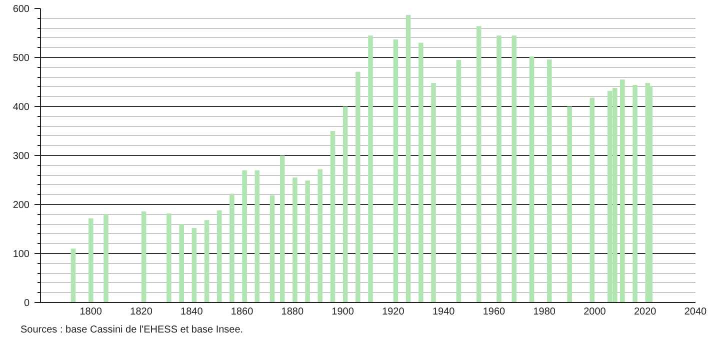  Describe the element at coordinates (696, 312) in the screenshot. I see `x-tick-label: 2040` at that location.